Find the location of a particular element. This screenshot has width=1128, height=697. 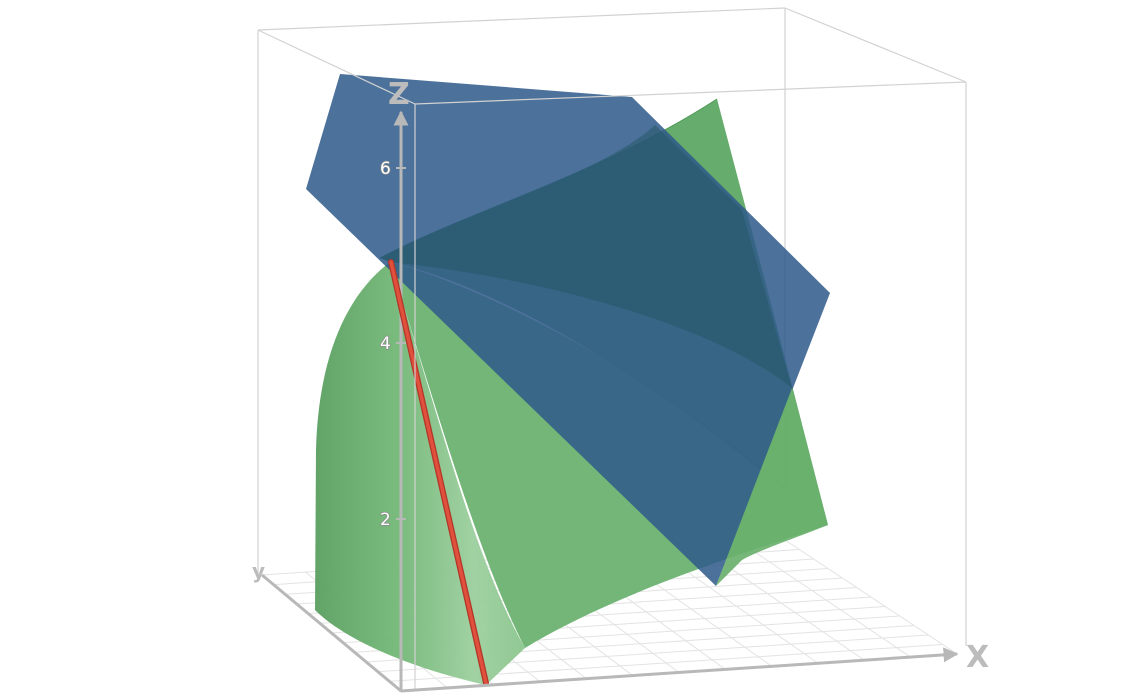

green-surface-curved-face is located at coordinates (420, 473).